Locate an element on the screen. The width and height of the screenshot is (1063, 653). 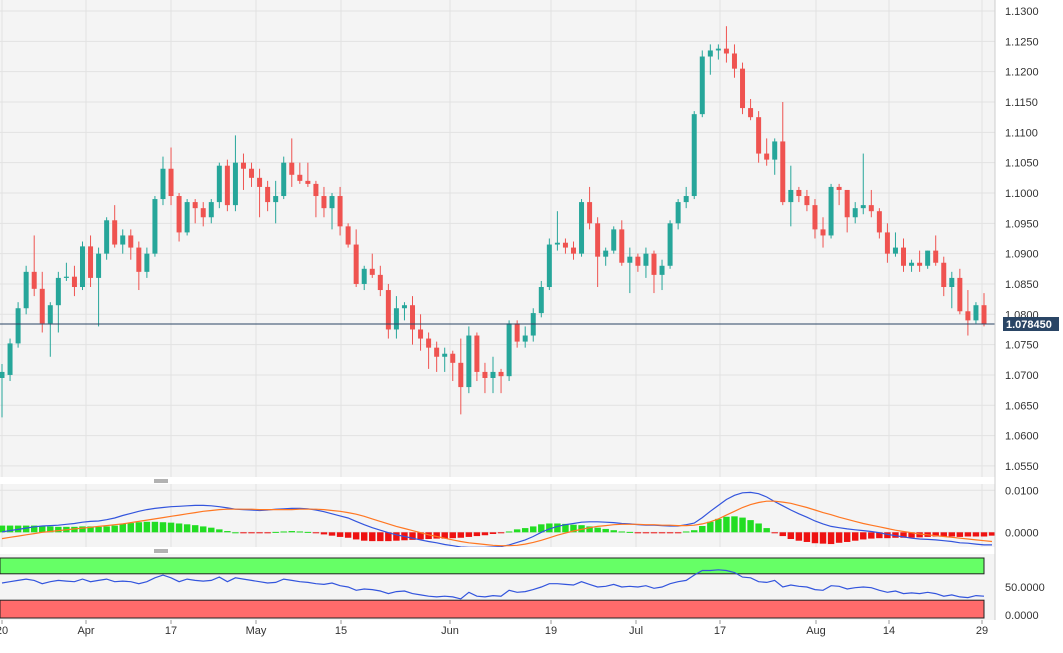
current-price-tag-bg is located at coordinates (1031, 324).